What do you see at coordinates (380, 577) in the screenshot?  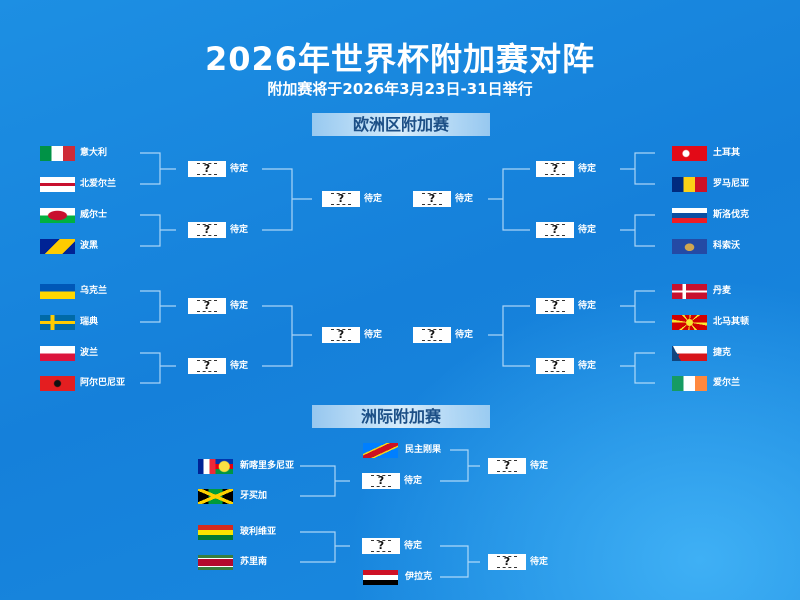 I see `iq-flag-icon` at bounding box center [380, 577].